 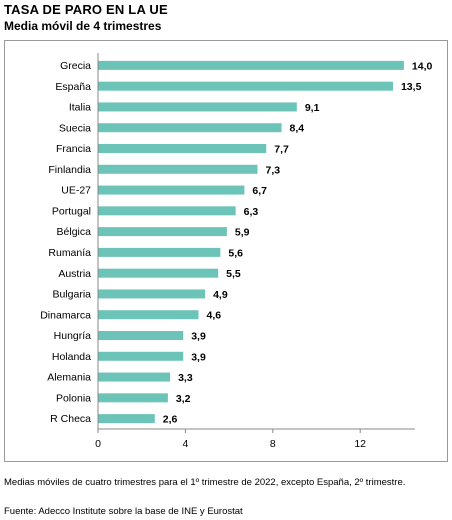 I want to click on bar-hungría, so click(x=141, y=335).